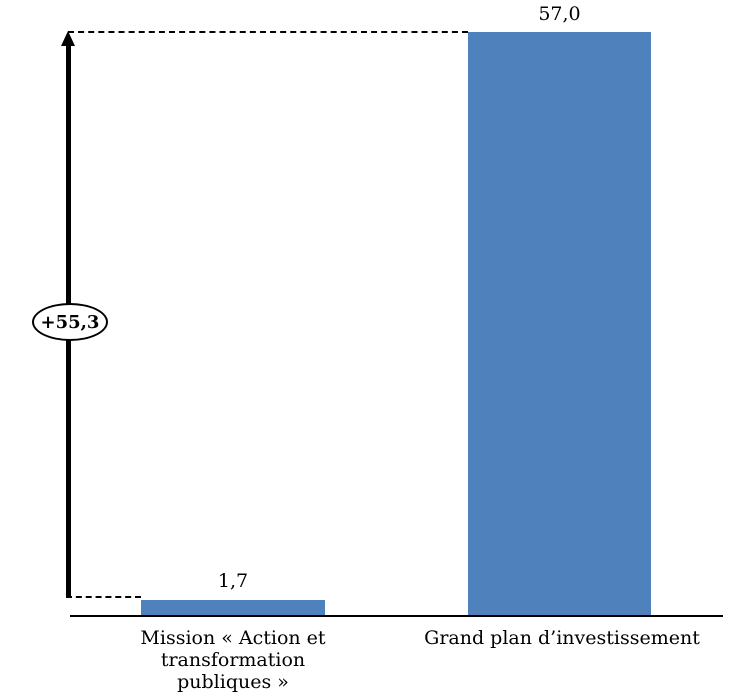 This screenshot has width=755, height=697. Describe the element at coordinates (103, 597) in the screenshot. I see `dashed-guide-bottom` at that location.